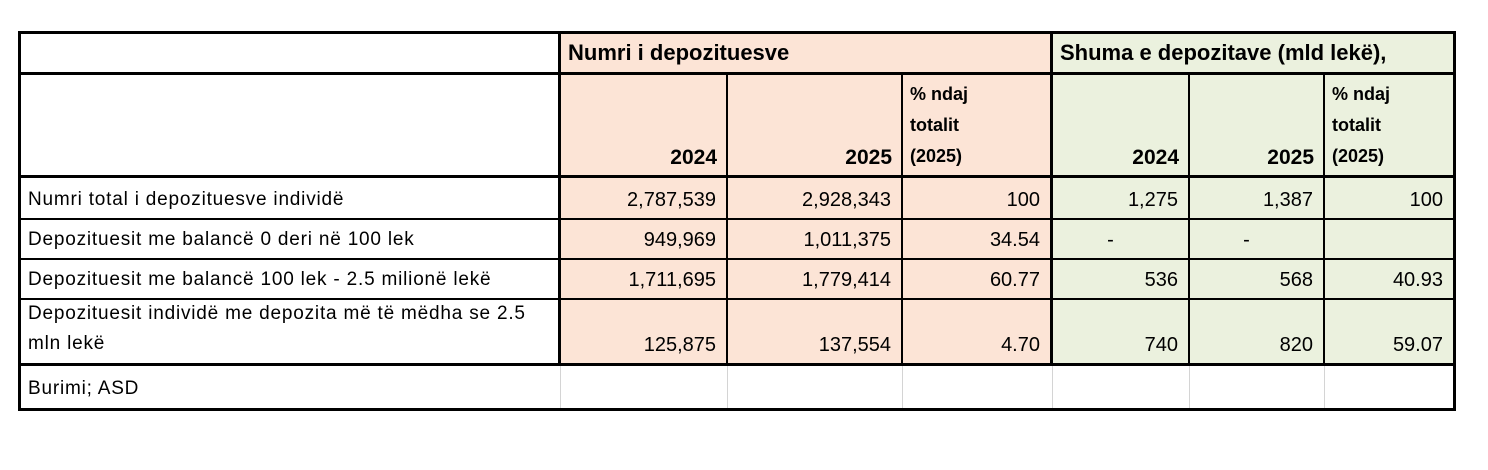 The width and height of the screenshot is (1488, 470). What do you see at coordinates (291, 199) in the screenshot?
I see `row-label: Numri total i depozituesve individë` at bounding box center [291, 199].